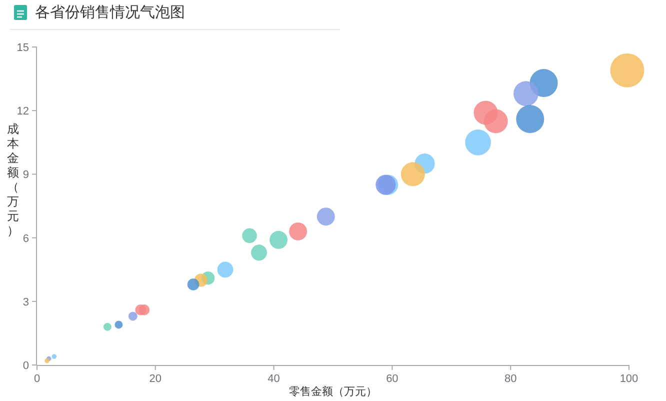 The height and width of the screenshot is (401, 666). I want to click on x-axis-title: 零售金额（万元）, so click(333, 391).